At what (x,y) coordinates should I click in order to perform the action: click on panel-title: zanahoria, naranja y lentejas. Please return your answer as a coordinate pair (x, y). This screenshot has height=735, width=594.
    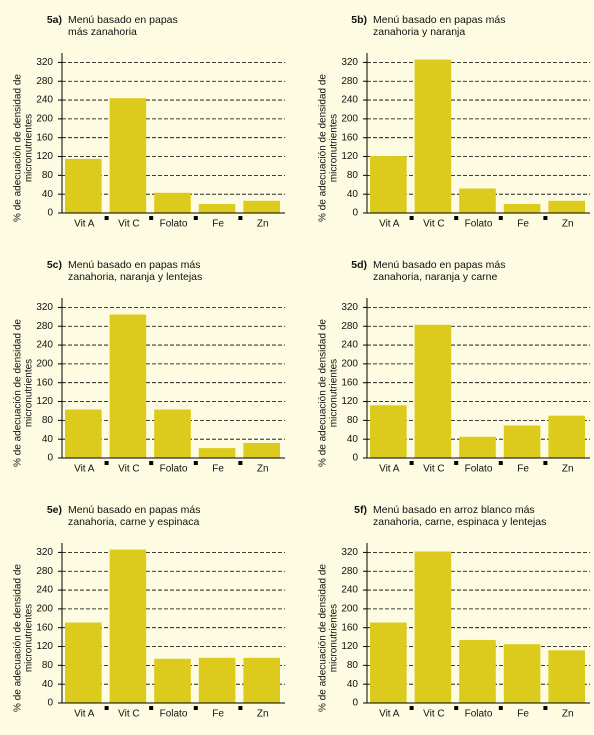
    Looking at the image, I should click on (135, 277).